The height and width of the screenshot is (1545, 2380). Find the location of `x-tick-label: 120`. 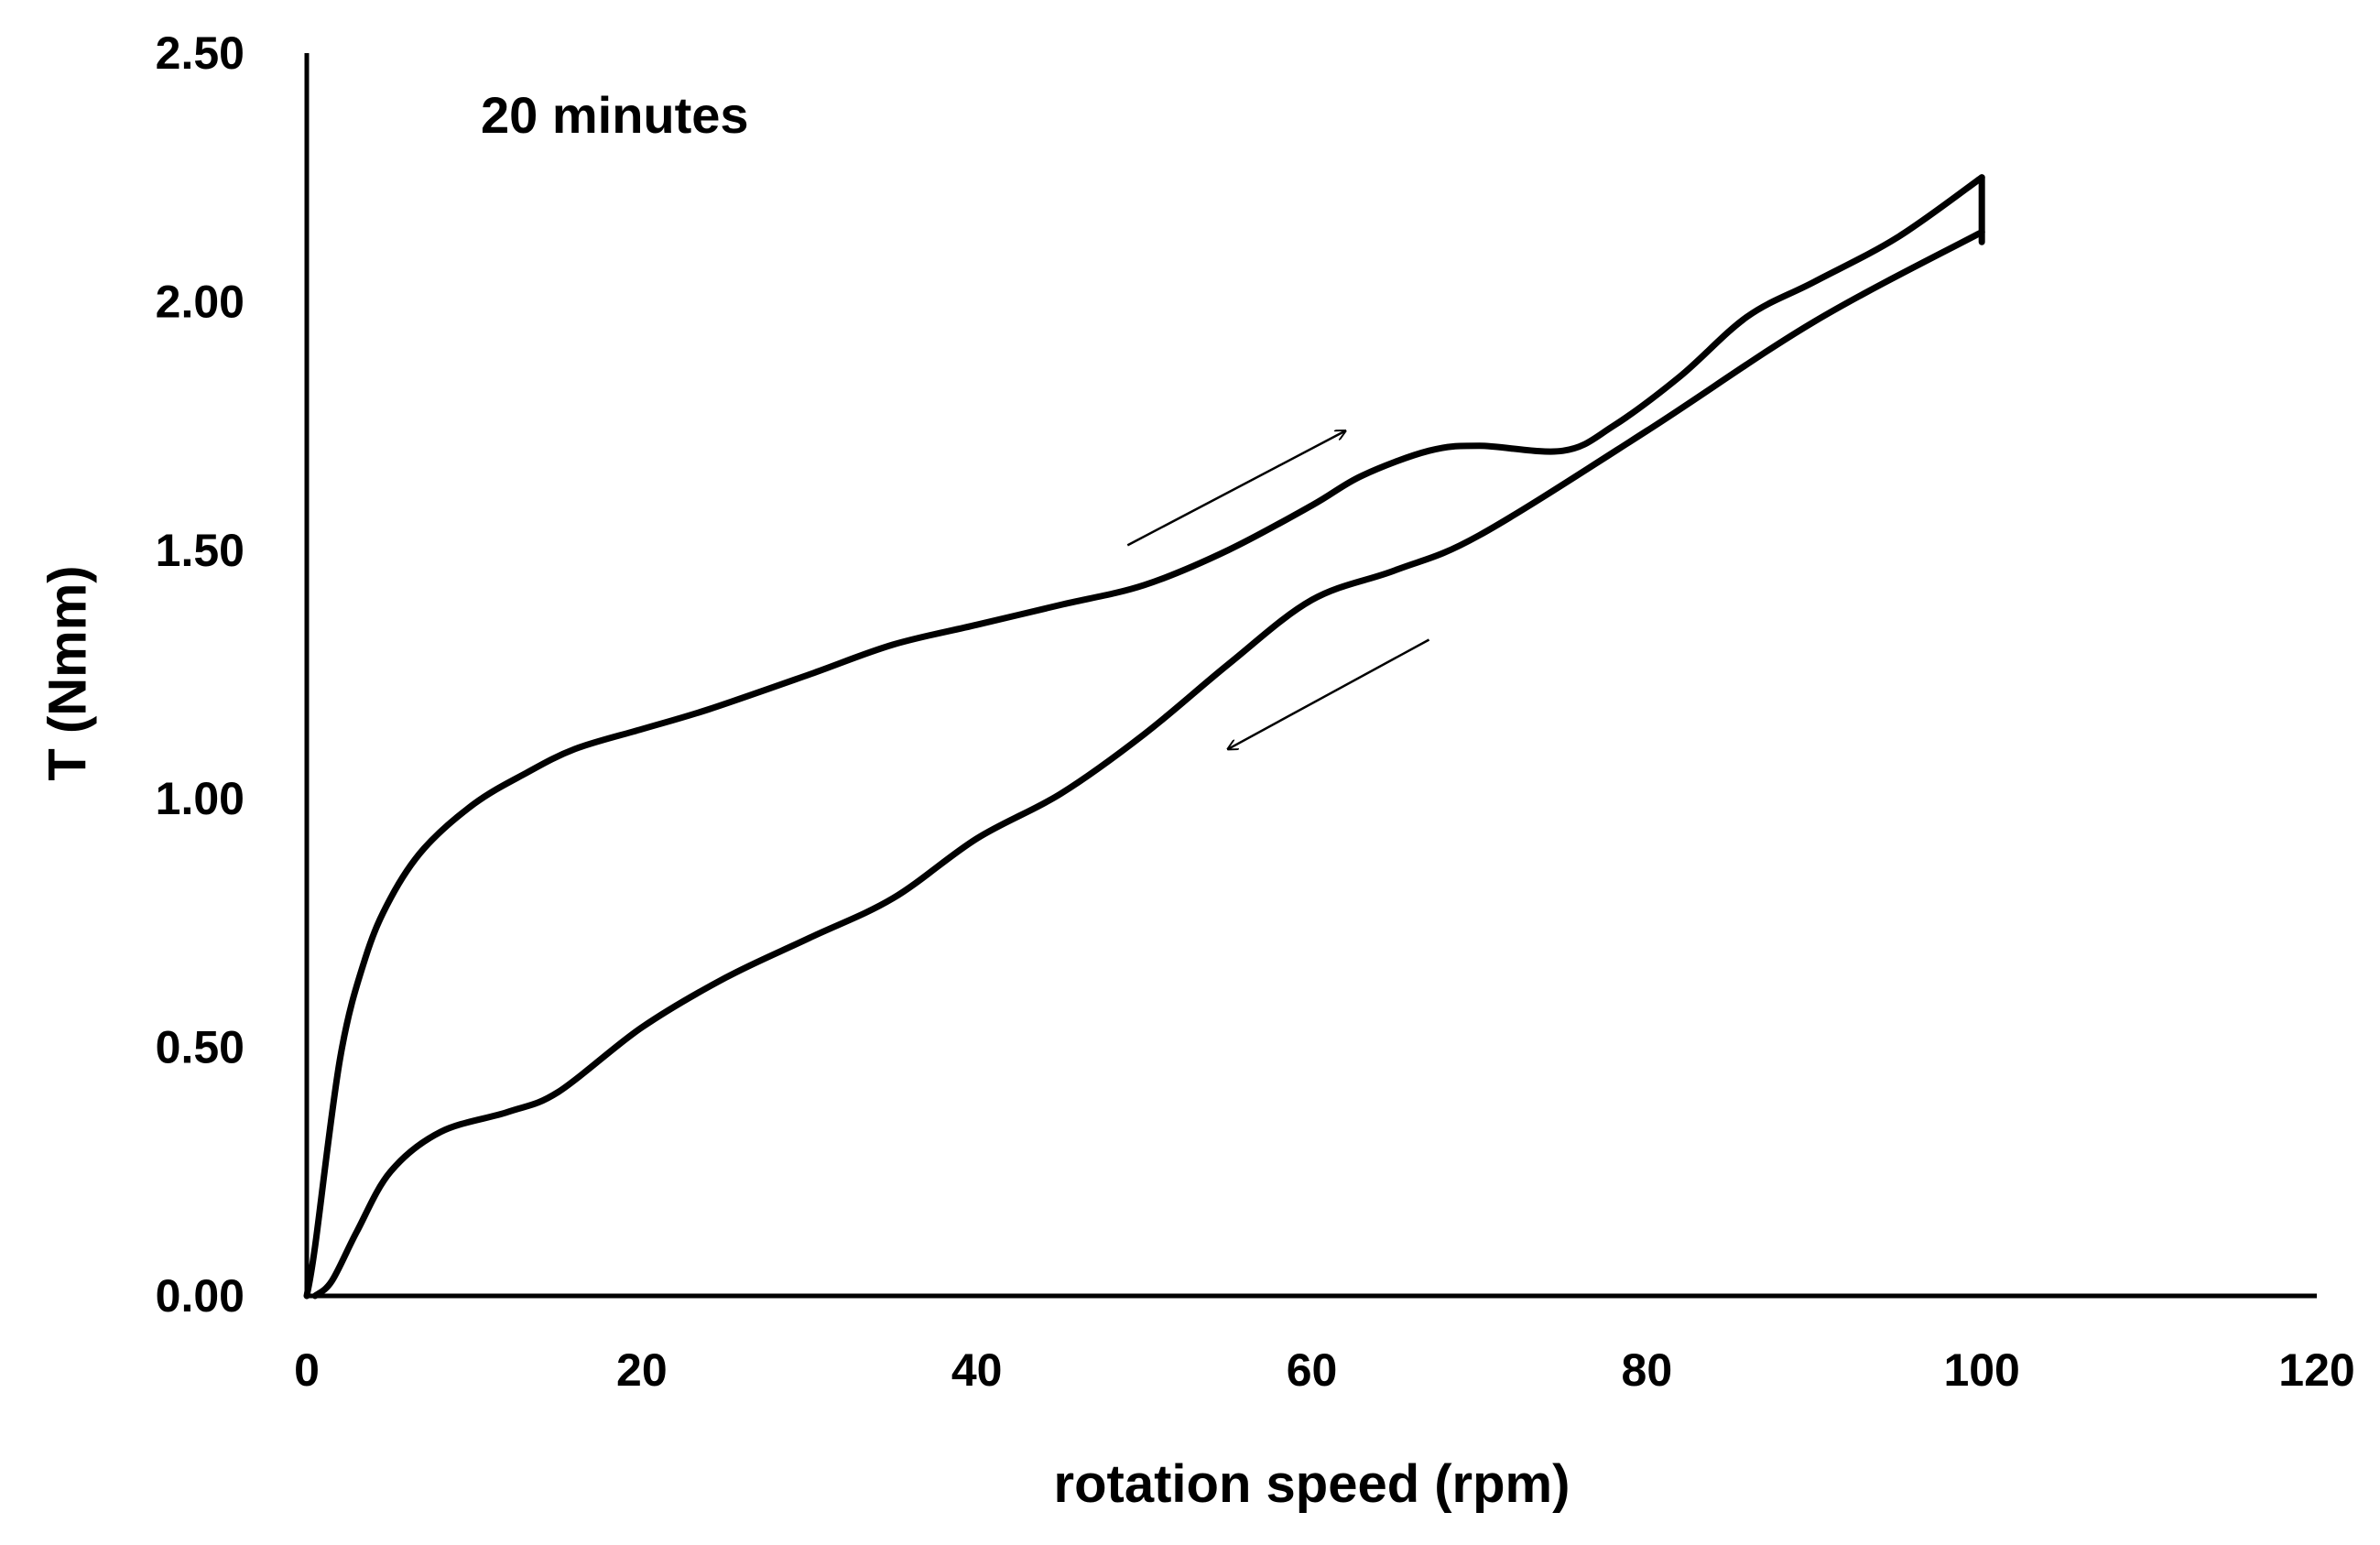

x-tick-label: 120 is located at coordinates (2316, 1370).